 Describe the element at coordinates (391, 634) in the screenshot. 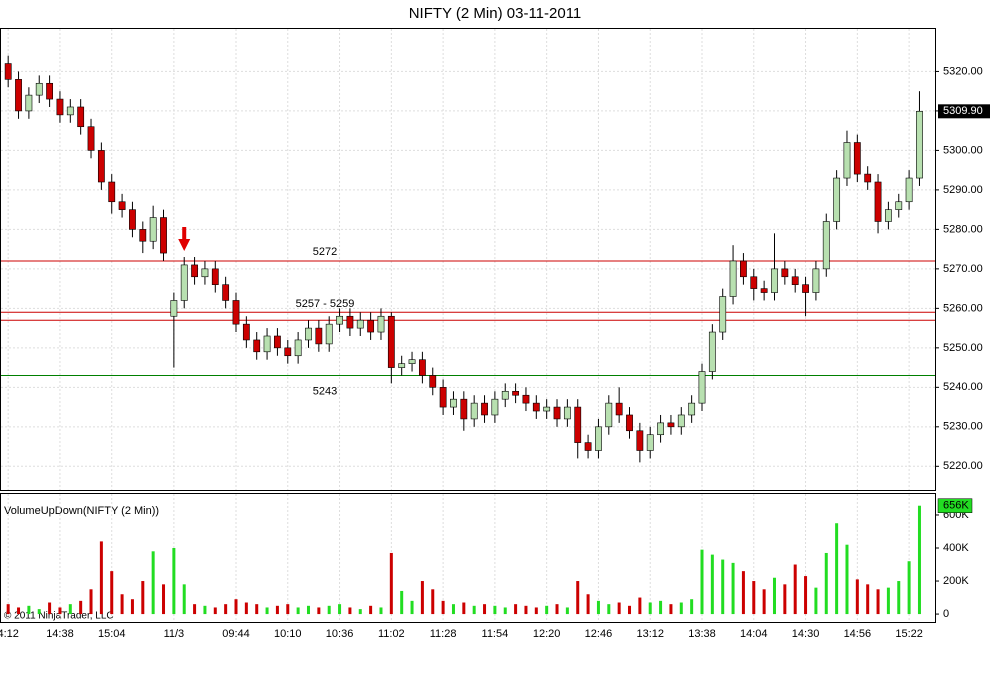

I see `x-tick-label: 11:02` at that location.